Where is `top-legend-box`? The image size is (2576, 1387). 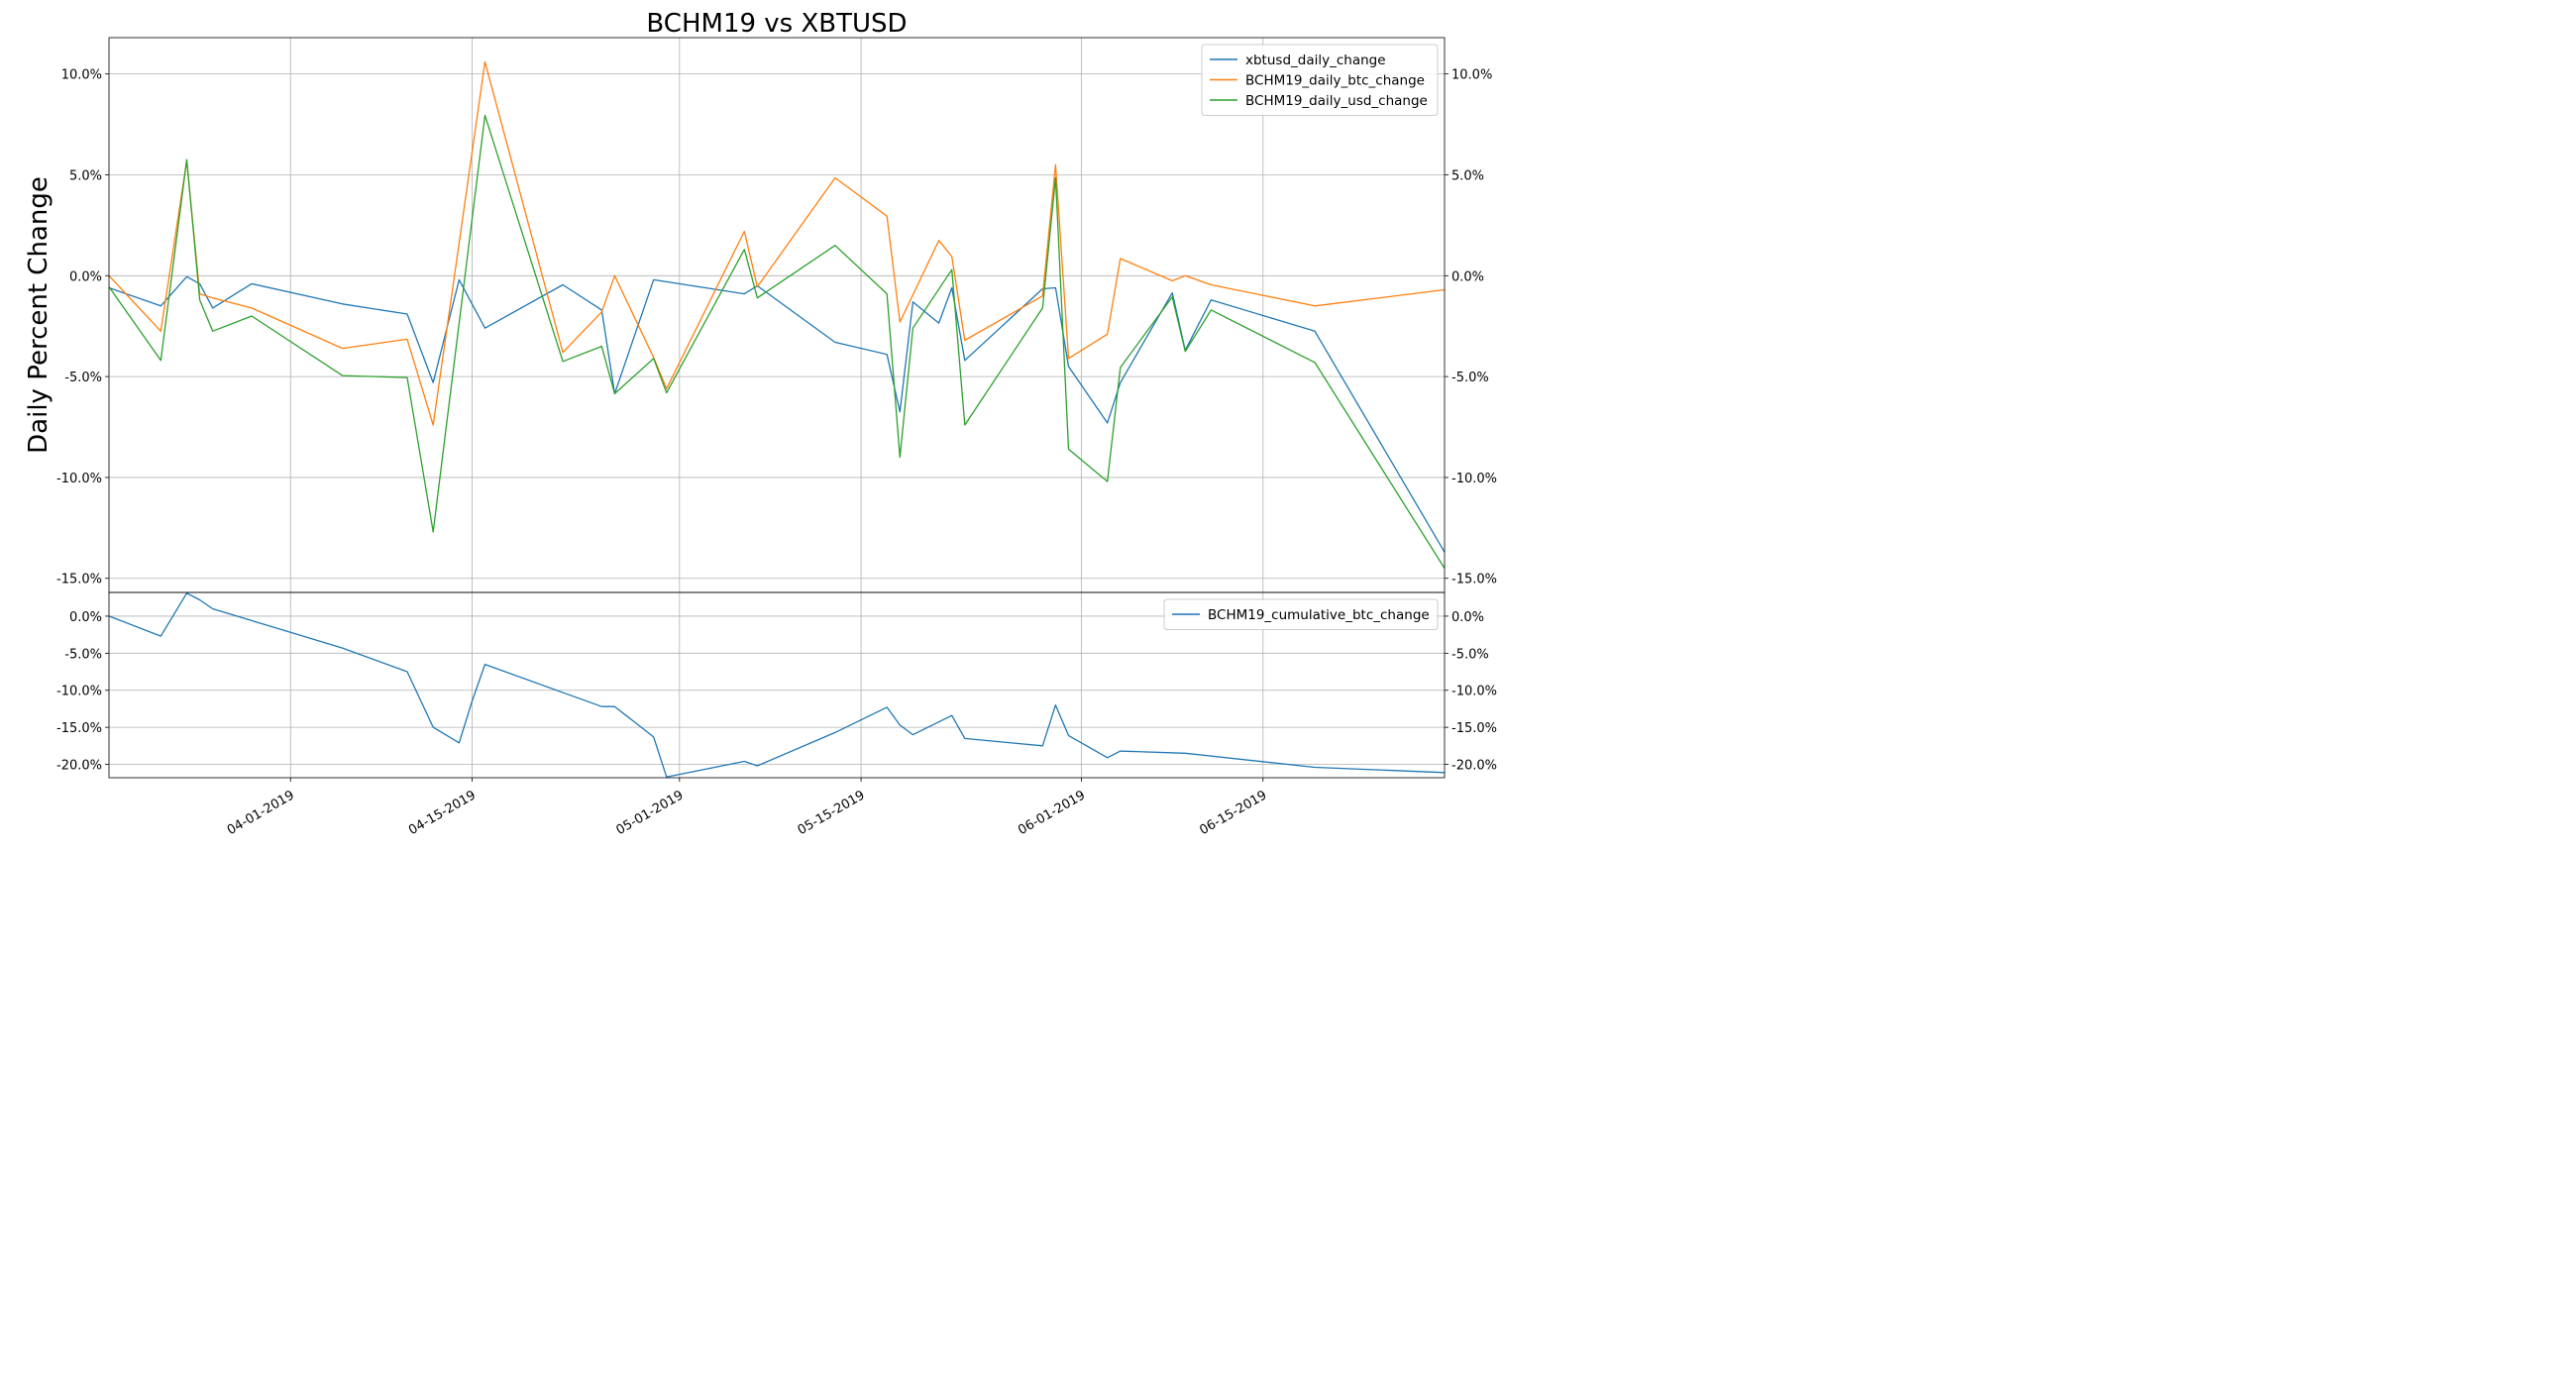 top-legend-box is located at coordinates (1320, 80).